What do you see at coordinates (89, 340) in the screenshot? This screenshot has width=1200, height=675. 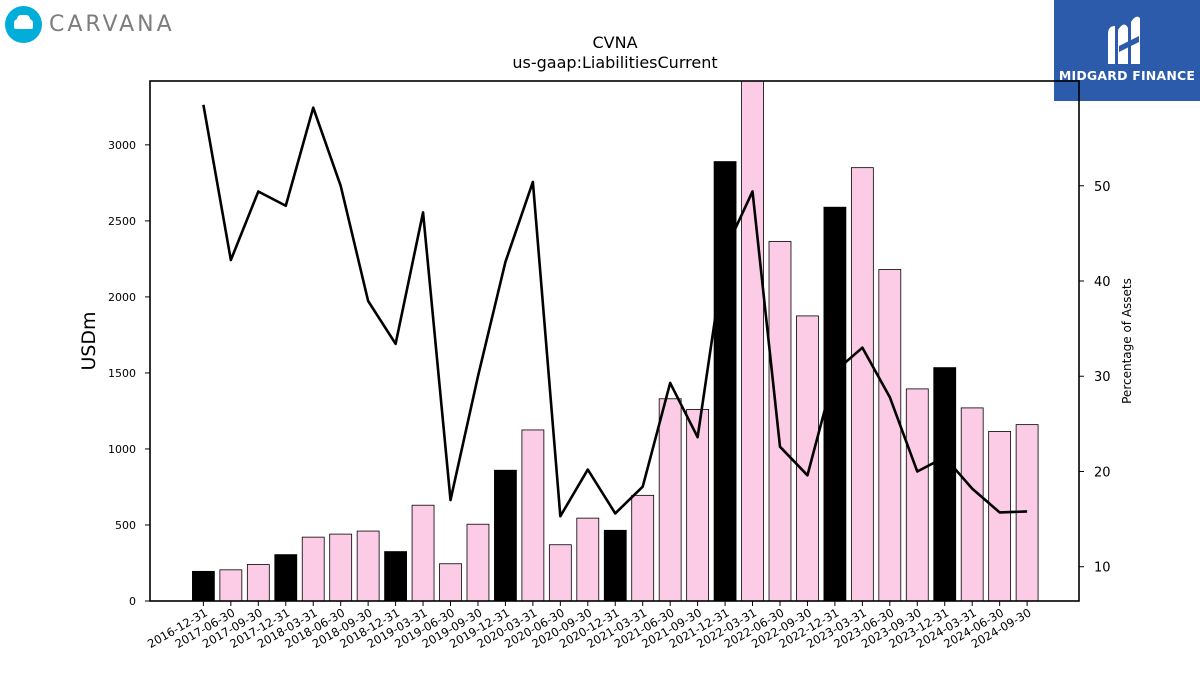 I see `y-axis-label: USDm` at bounding box center [89, 340].